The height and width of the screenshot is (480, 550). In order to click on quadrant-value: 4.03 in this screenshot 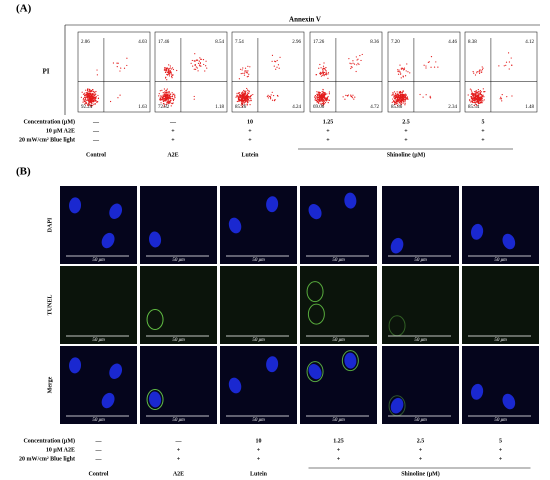, I will do `click(142, 42)`.